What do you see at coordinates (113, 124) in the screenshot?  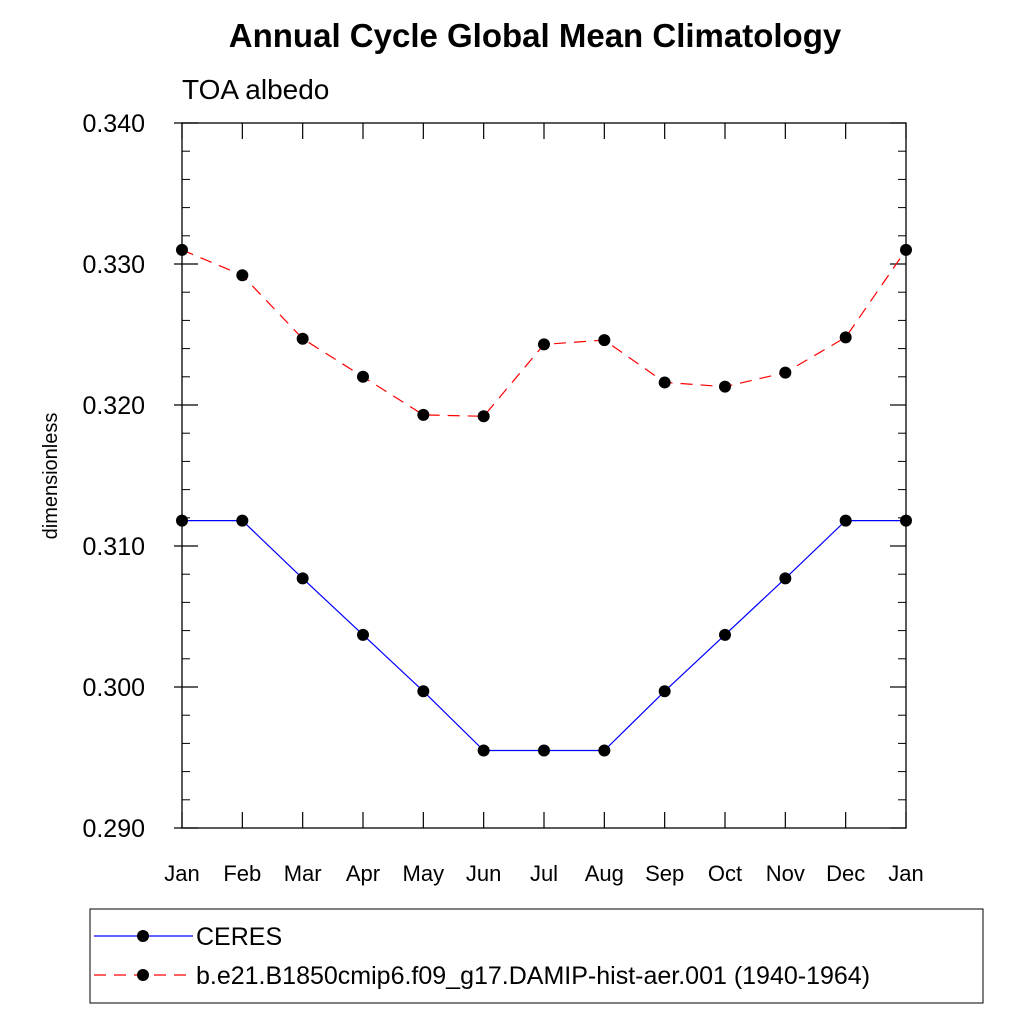 I see `y-tick-label: 0.340` at bounding box center [113, 124].